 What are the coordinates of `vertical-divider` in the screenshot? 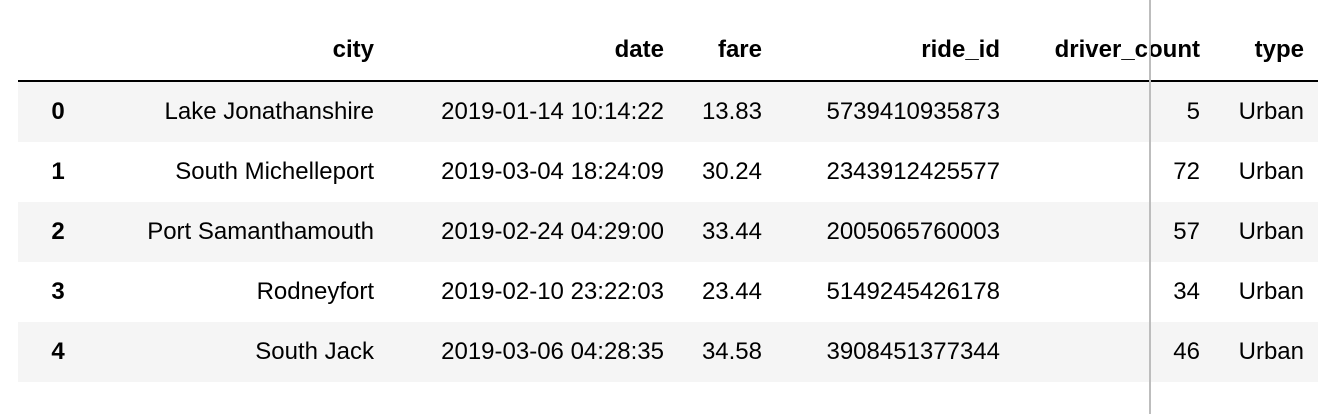 It's located at (1150, 207).